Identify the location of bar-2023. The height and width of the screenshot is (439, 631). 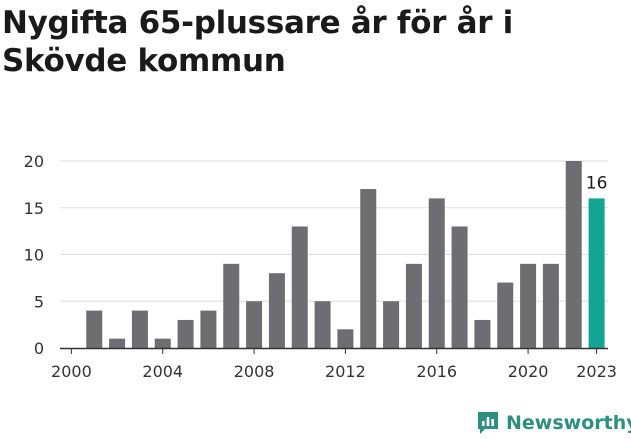
(596, 273).